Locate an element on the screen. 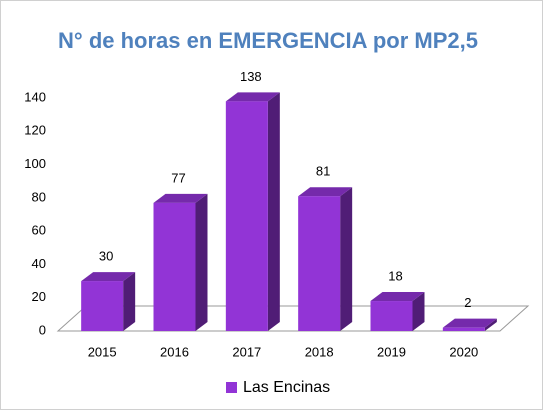 This screenshot has height=410, width=543. x-tick-label: 2020 is located at coordinates (463, 351).